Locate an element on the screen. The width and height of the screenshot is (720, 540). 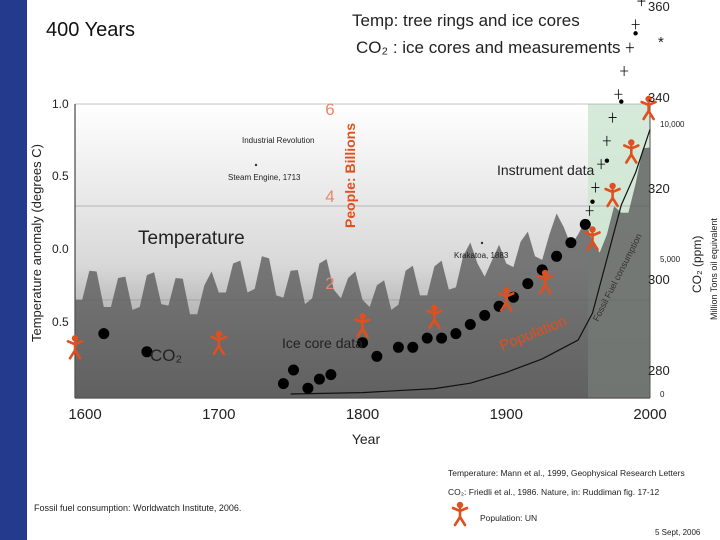
fossil-tick: 5,000 is located at coordinates (670, 259).